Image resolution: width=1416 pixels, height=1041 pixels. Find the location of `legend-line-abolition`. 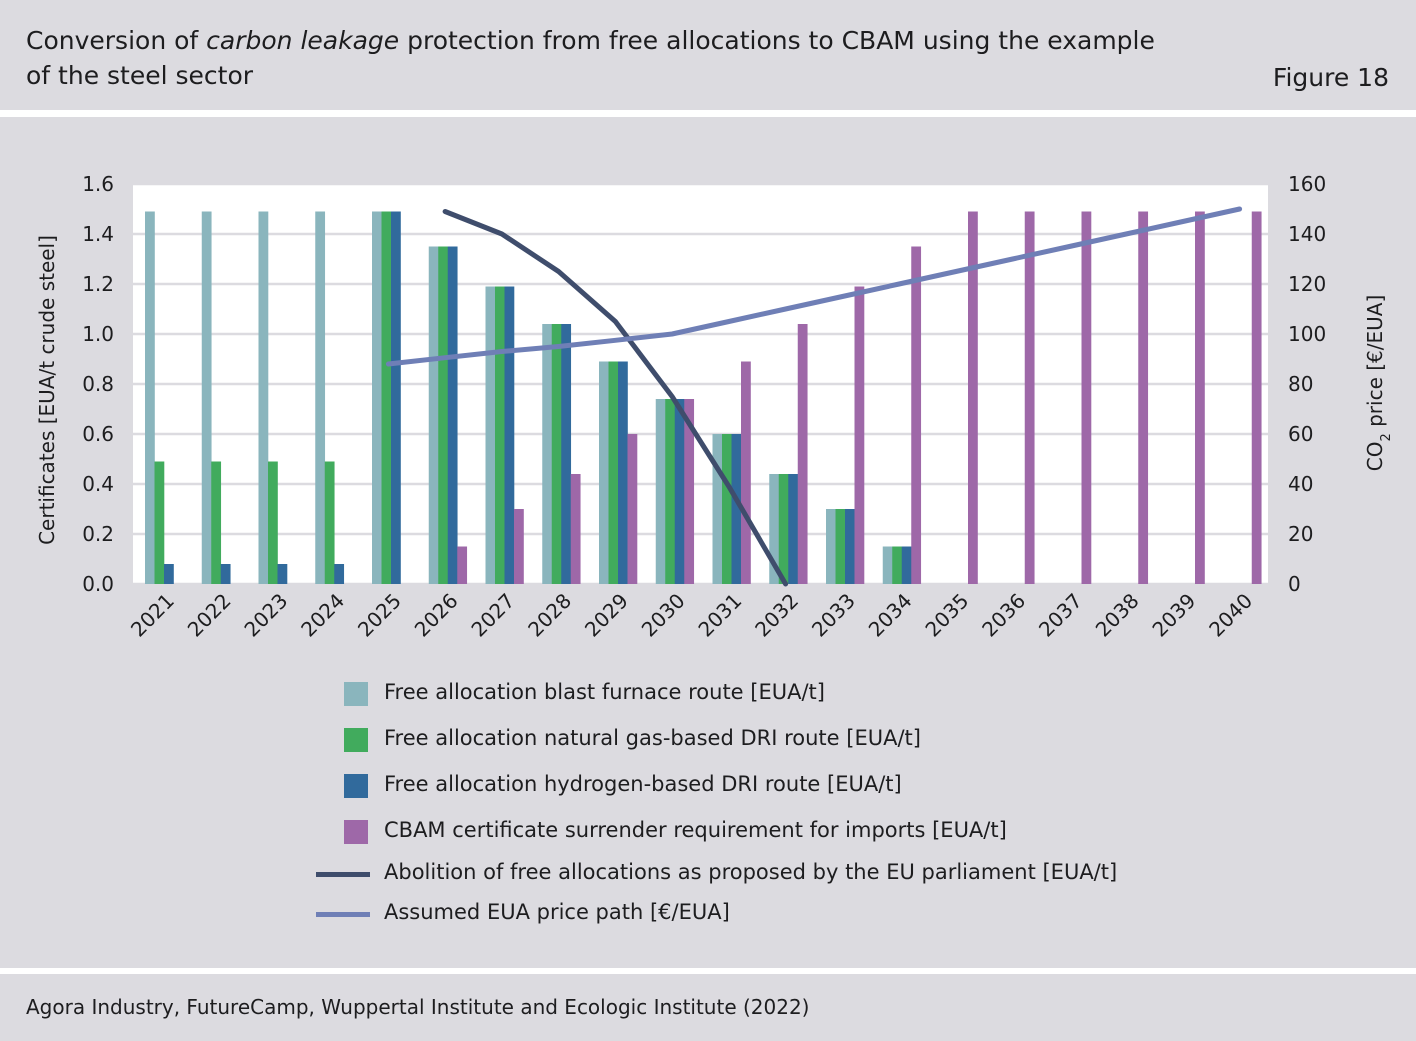

legend-line-abolition is located at coordinates (343, 874).